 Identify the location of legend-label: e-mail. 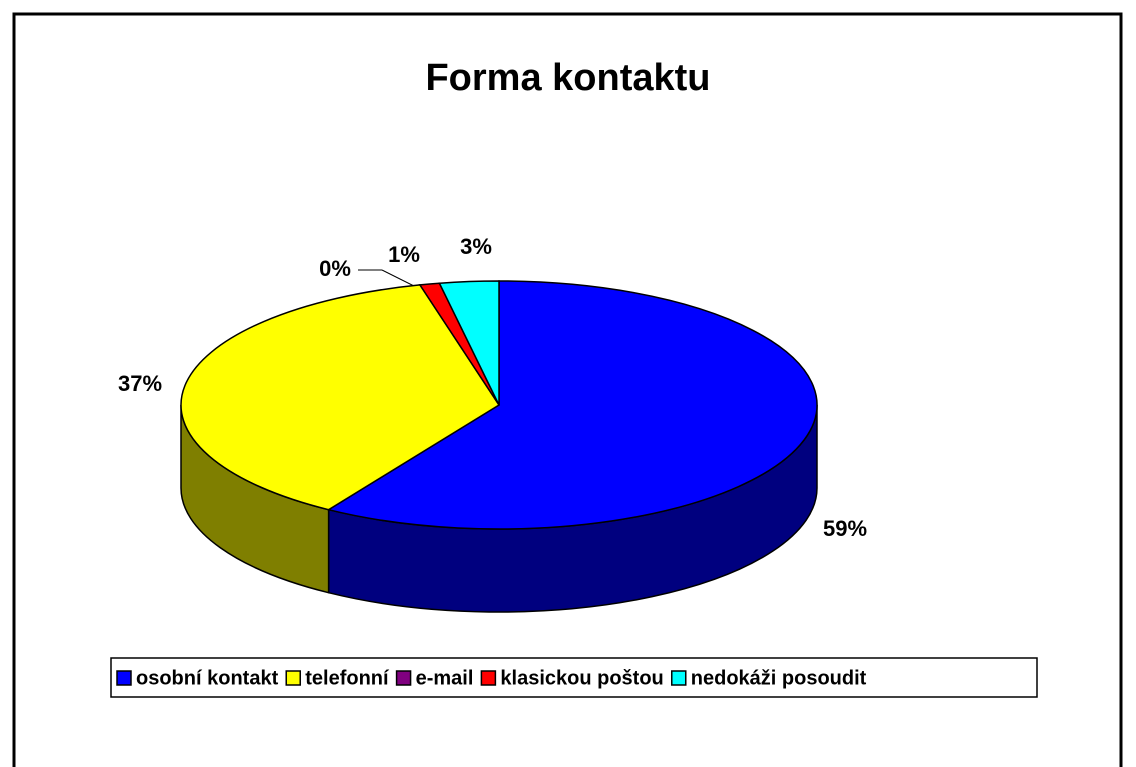
(445, 678).